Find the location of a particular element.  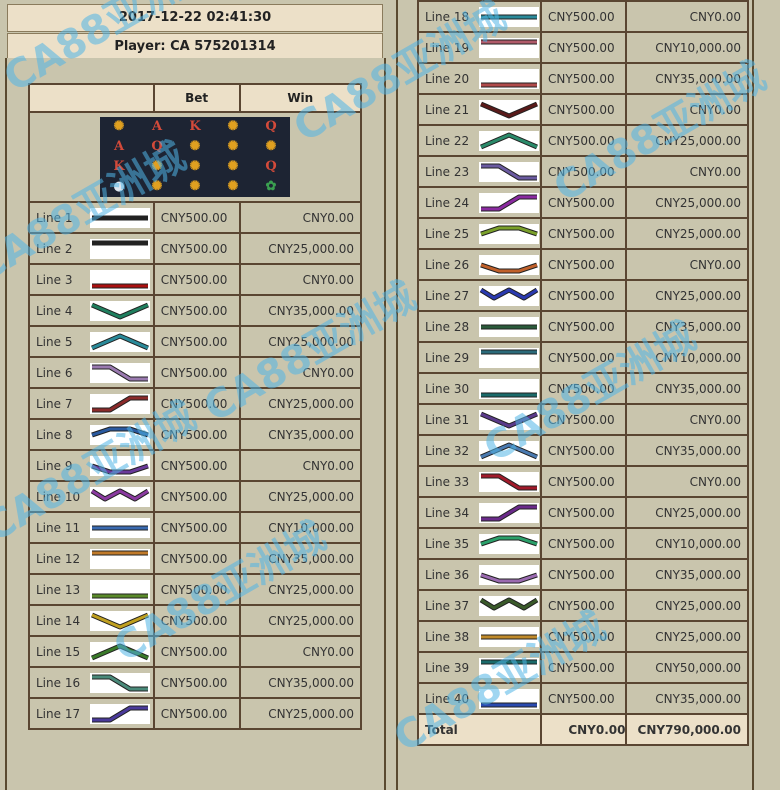

line-label-cell: Line 37 is located at coordinates (479, 605).